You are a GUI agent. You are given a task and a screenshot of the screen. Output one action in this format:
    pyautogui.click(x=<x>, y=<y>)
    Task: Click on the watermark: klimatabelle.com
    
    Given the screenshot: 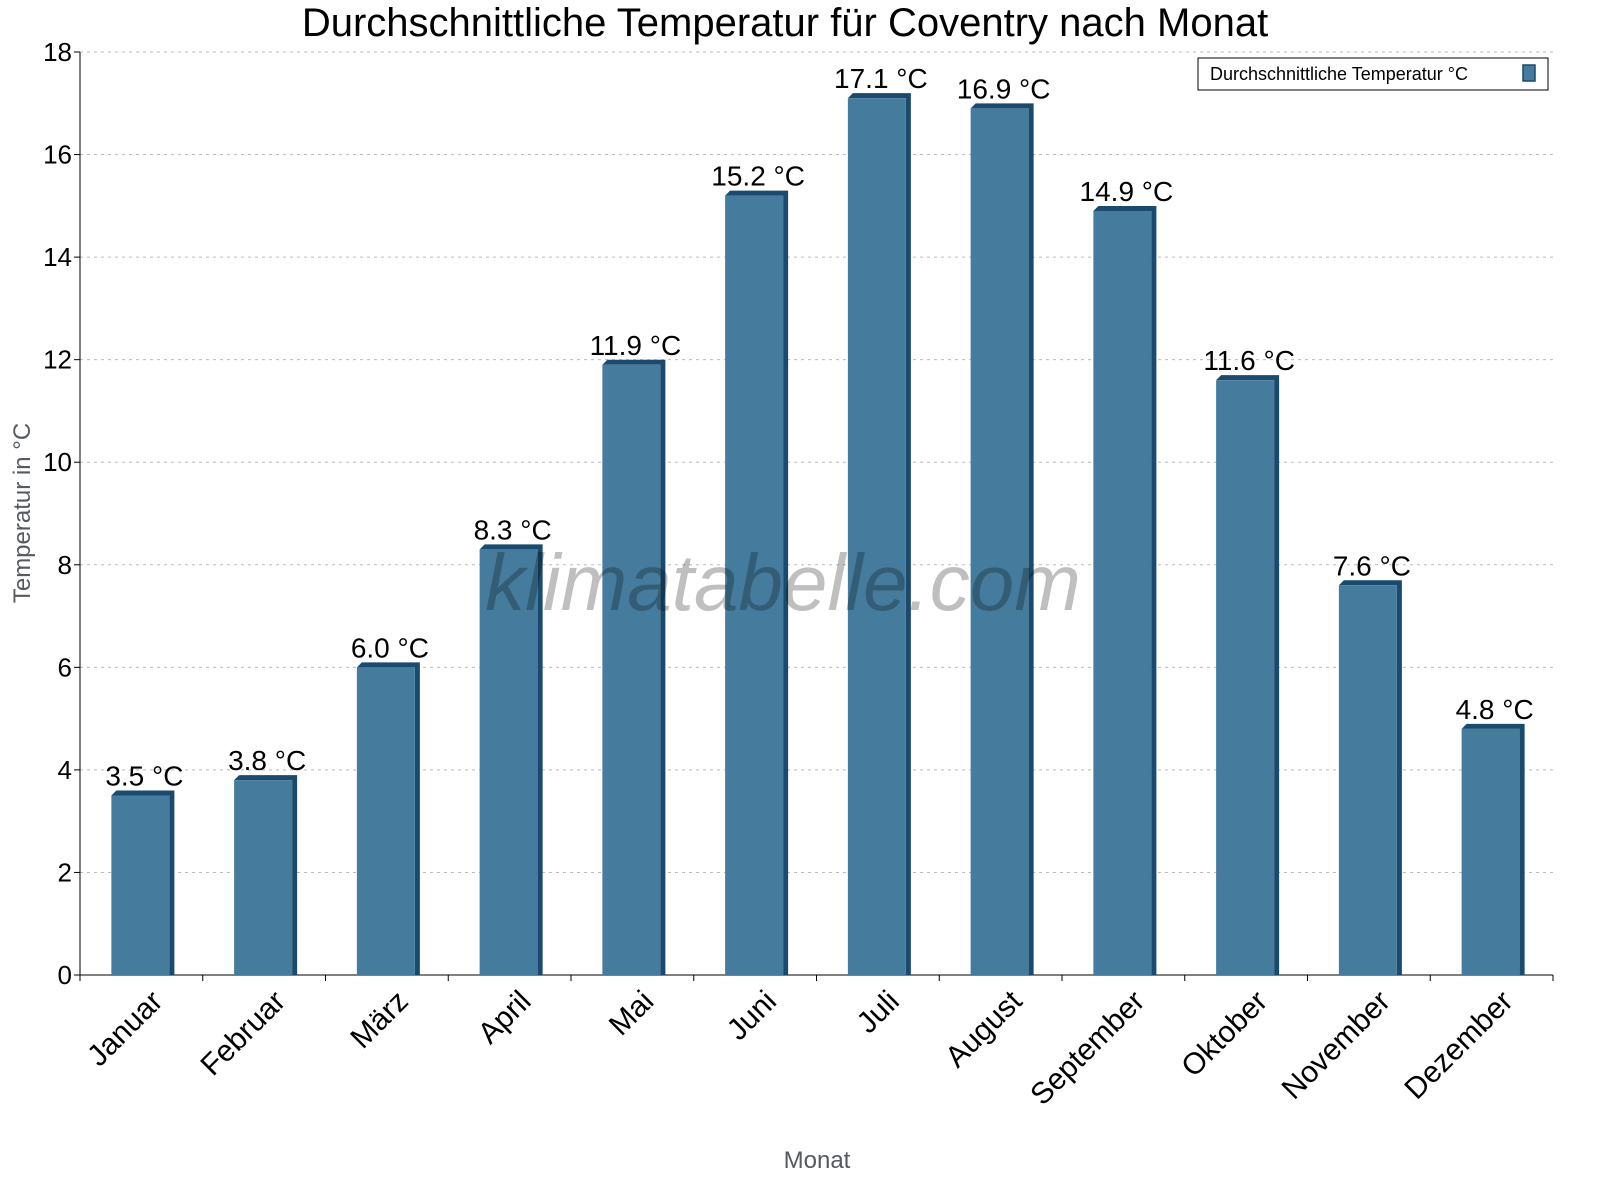 What is the action you would take?
    pyautogui.click(x=783, y=582)
    